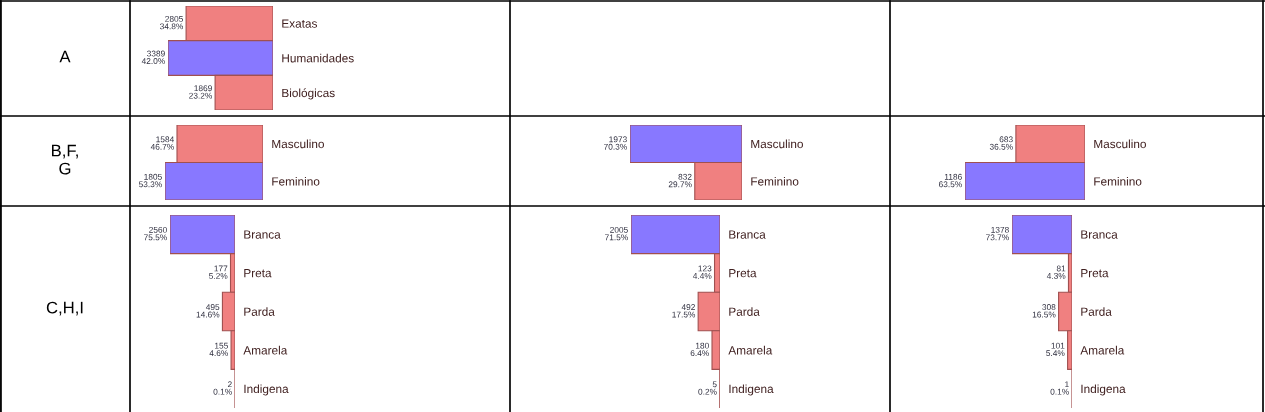 The image size is (1265, 412). Describe the element at coordinates (1001, 143) in the screenshot. I see `data-label: 683 36.5%` at that location.